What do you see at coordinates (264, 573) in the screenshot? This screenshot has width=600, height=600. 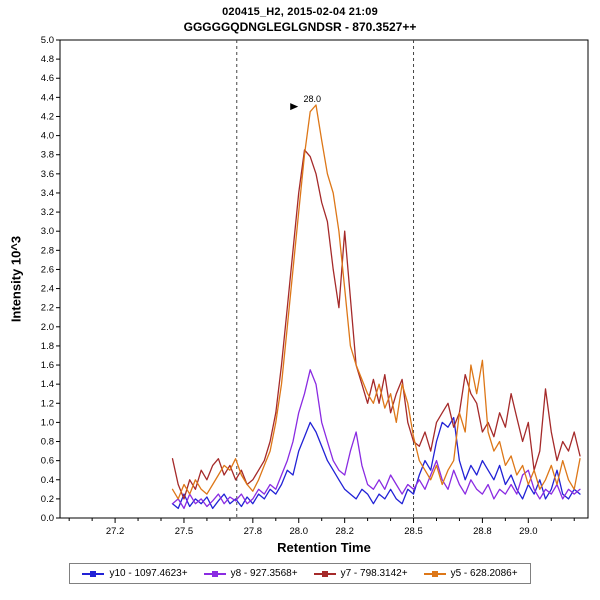 I see `legend-label: y8 - 927.3568+` at bounding box center [264, 573].